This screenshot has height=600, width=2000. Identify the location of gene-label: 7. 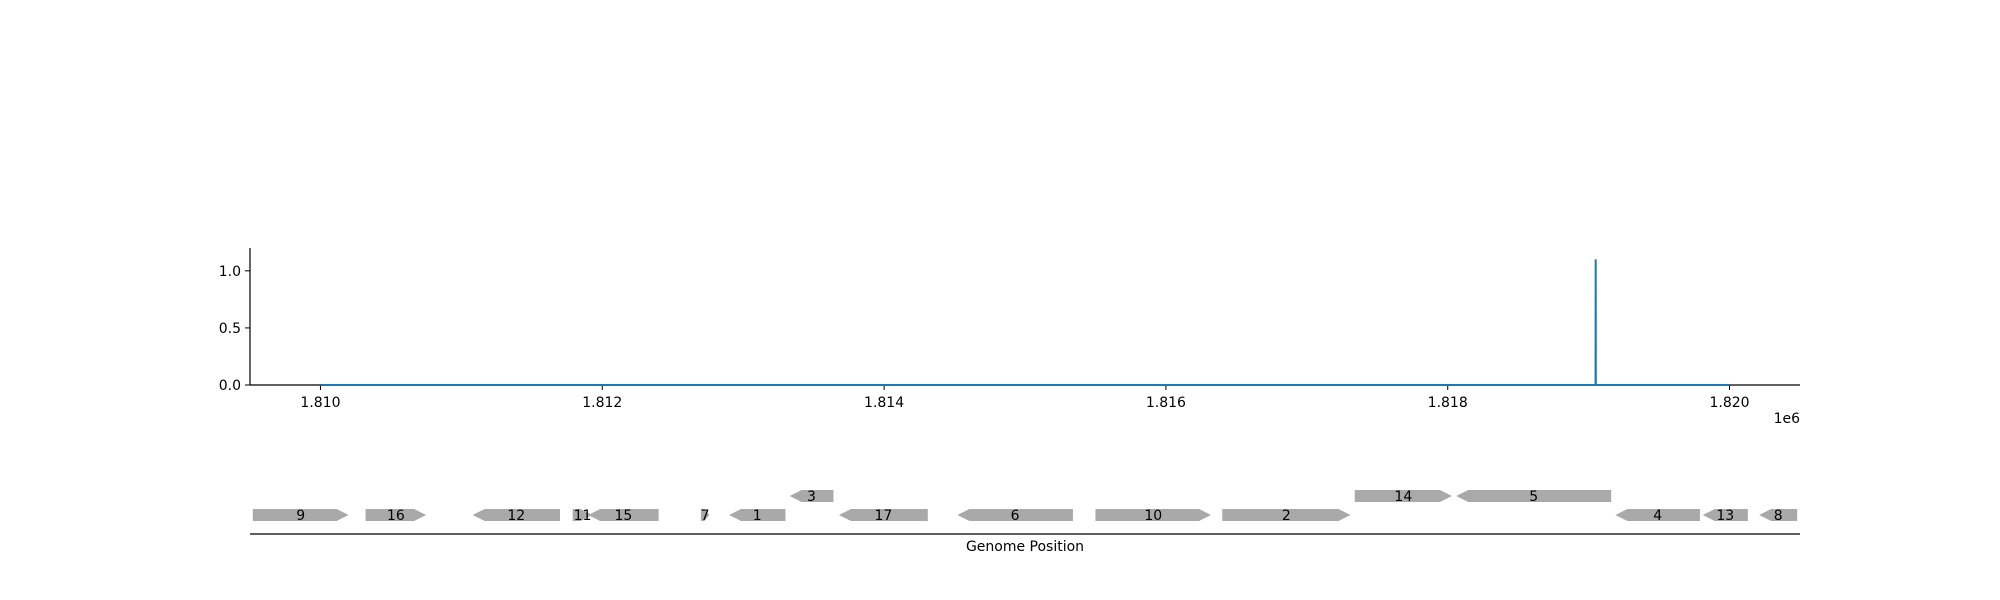
(705, 516).